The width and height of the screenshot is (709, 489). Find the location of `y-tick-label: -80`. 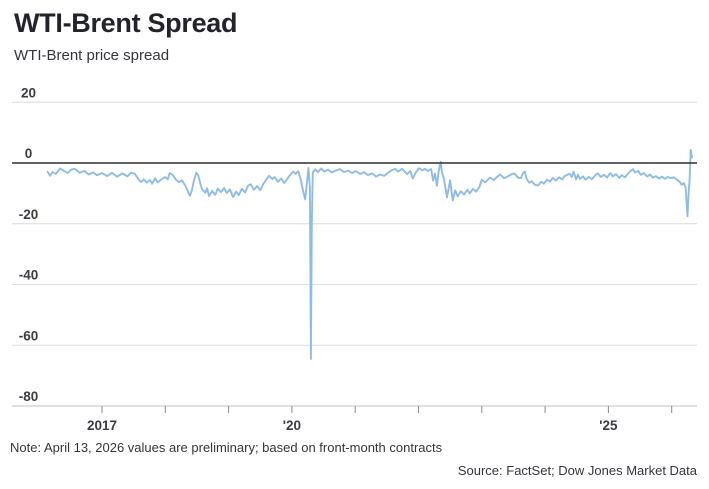

y-tick-label: -80 is located at coordinates (29, 396).